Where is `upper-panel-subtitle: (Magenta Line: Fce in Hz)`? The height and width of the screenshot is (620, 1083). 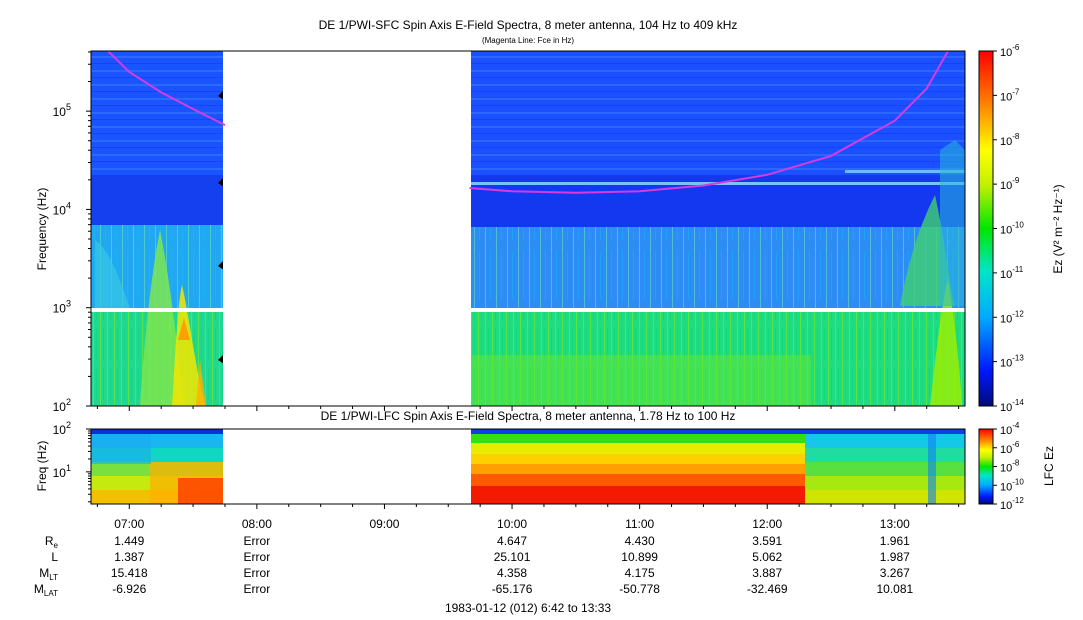
upper-panel-subtitle: (Magenta Line: Fce in Hz) is located at coordinates (528, 40).